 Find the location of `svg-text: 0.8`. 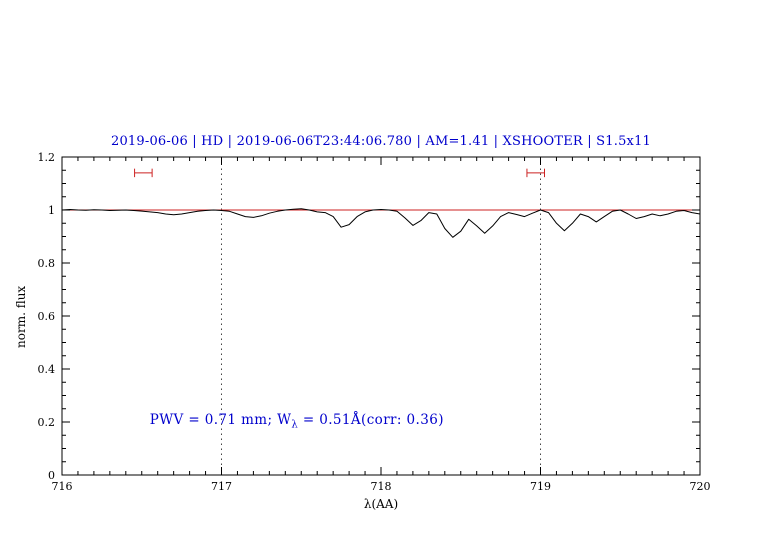

svg-text: 0.8 is located at coordinates (47, 263).